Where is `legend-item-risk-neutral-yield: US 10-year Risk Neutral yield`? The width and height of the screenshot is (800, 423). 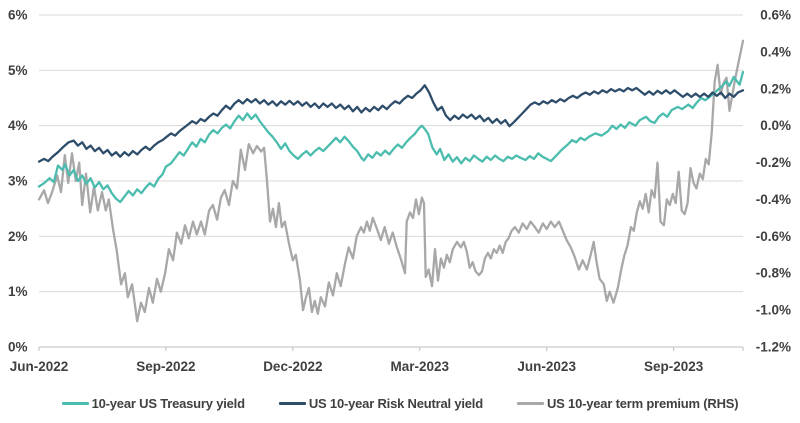 legend-item-risk-neutral-yield: US 10-year Risk Neutral yield is located at coordinates (380, 403).